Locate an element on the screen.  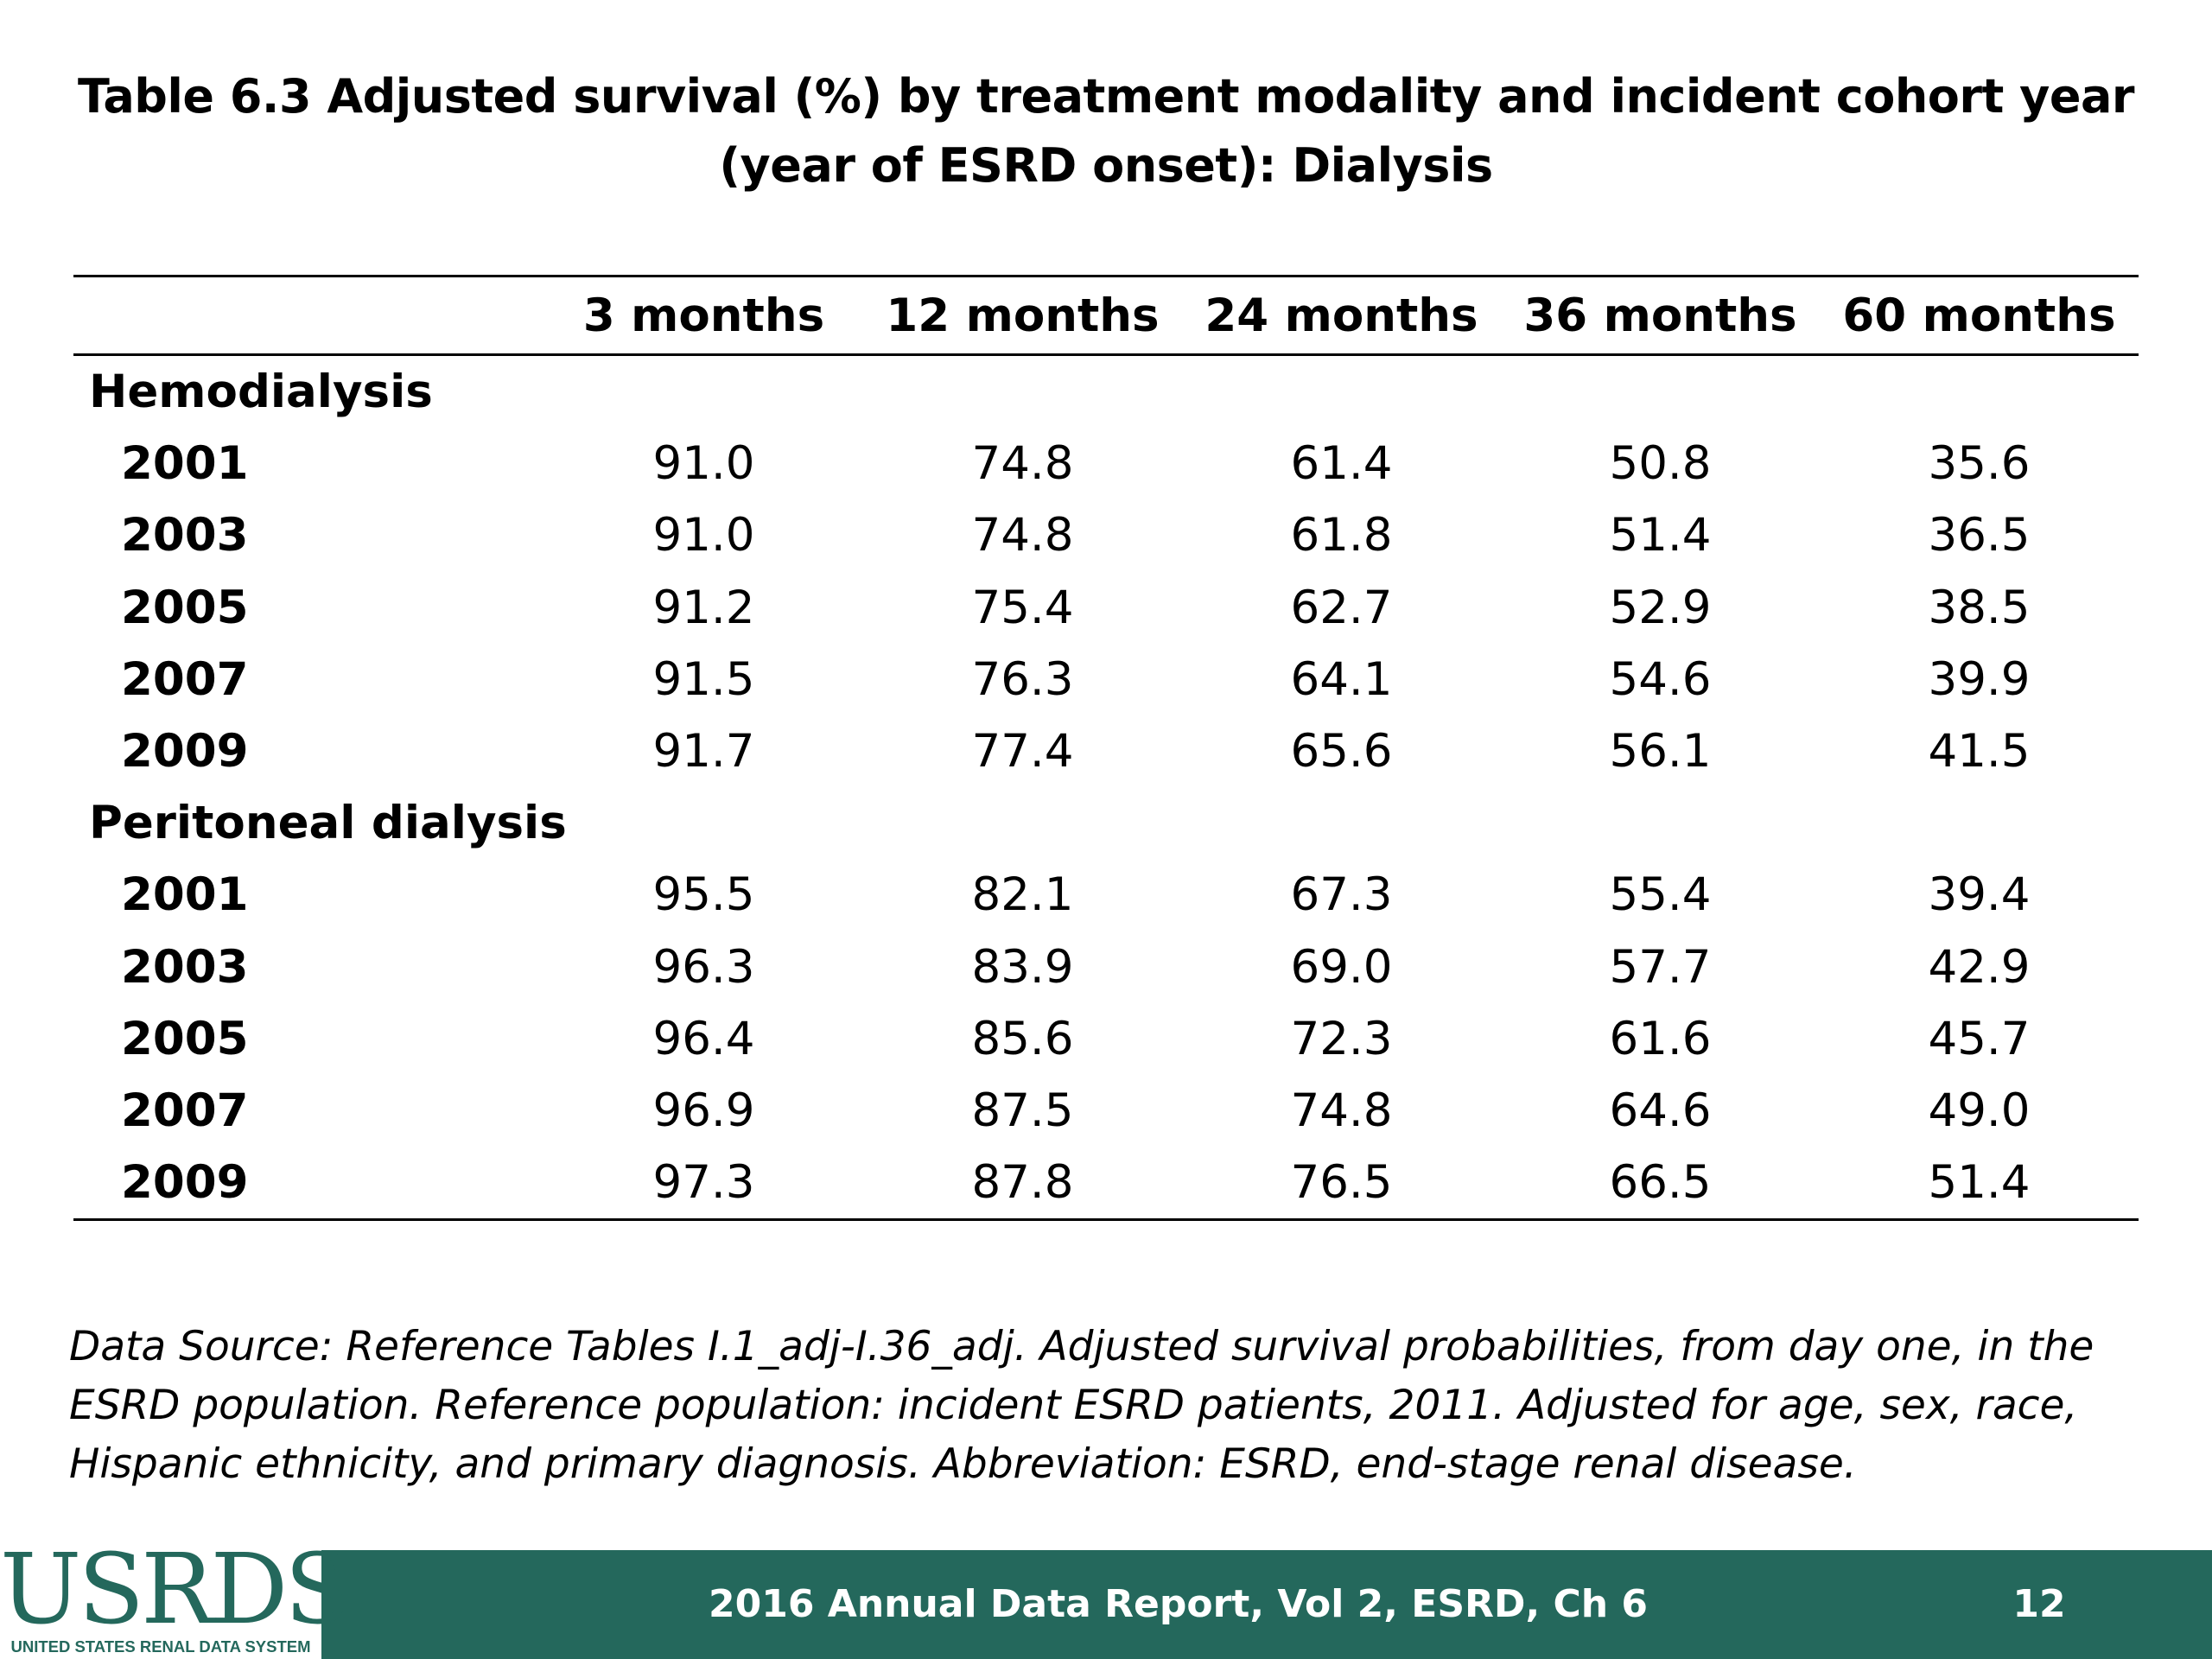
group-label: Peritoneal dialysis is located at coordinates (328, 823).